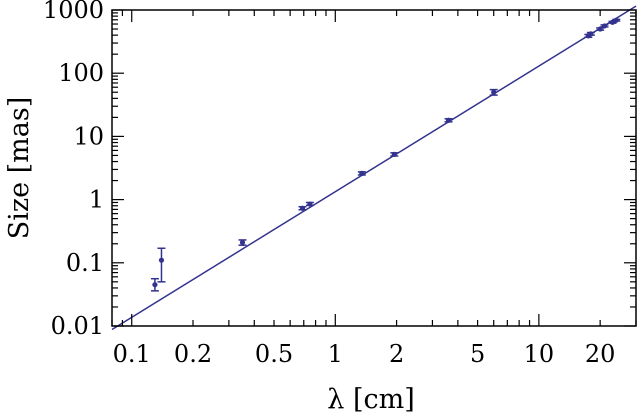  Describe the element at coordinates (364, 354) in the screenshot. I see `x-tick-labels: 0.1 0.2 0.5 1 2 5 10 20` at that location.